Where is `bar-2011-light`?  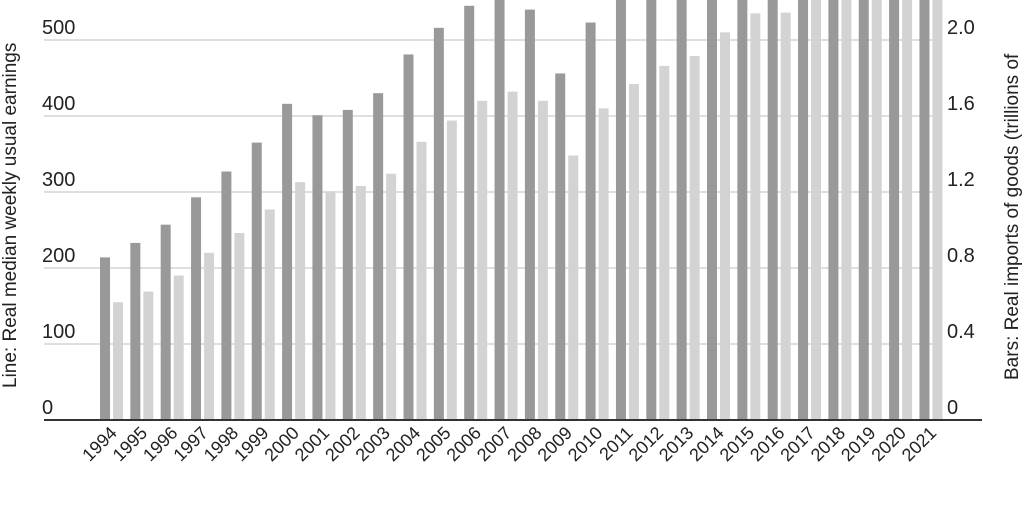 bar-2011-light is located at coordinates (633, 252).